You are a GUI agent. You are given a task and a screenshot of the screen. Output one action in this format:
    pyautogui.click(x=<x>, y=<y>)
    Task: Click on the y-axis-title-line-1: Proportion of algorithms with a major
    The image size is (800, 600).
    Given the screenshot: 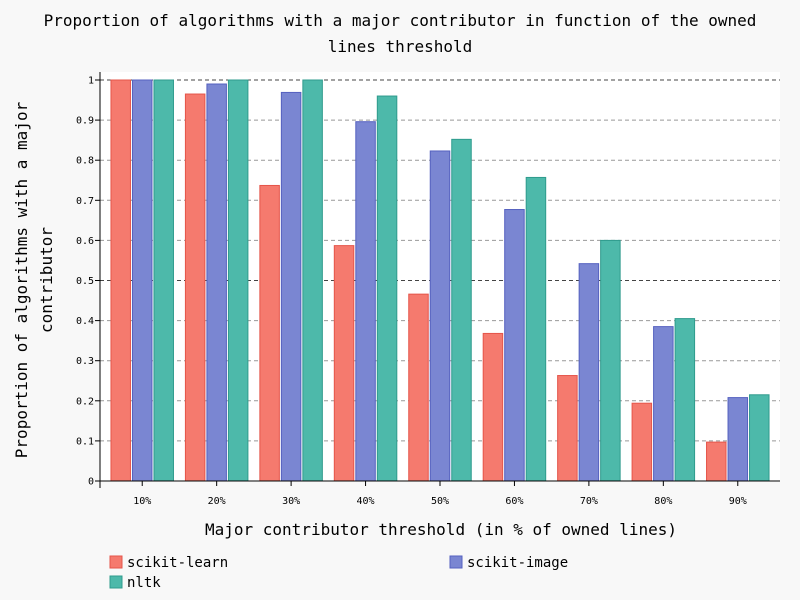 What is the action you would take?
    pyautogui.click(x=21, y=279)
    